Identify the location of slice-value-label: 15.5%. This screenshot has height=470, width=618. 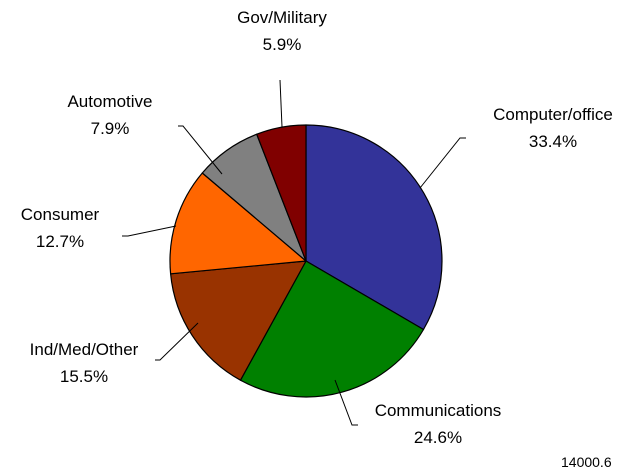
(84, 376).